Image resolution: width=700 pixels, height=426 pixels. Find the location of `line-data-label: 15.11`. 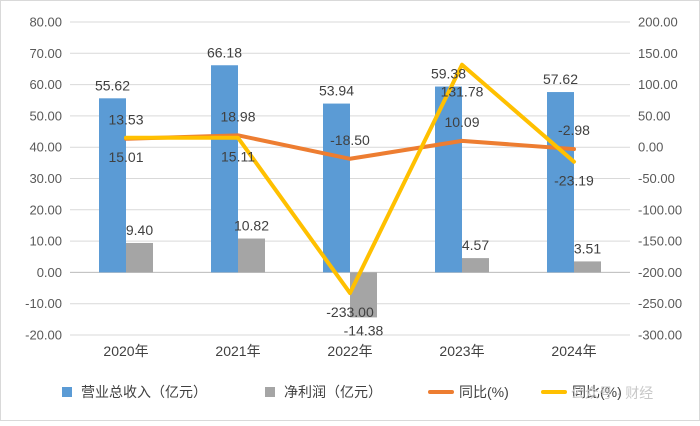

line-data-label: 15.11 is located at coordinates (238, 157).